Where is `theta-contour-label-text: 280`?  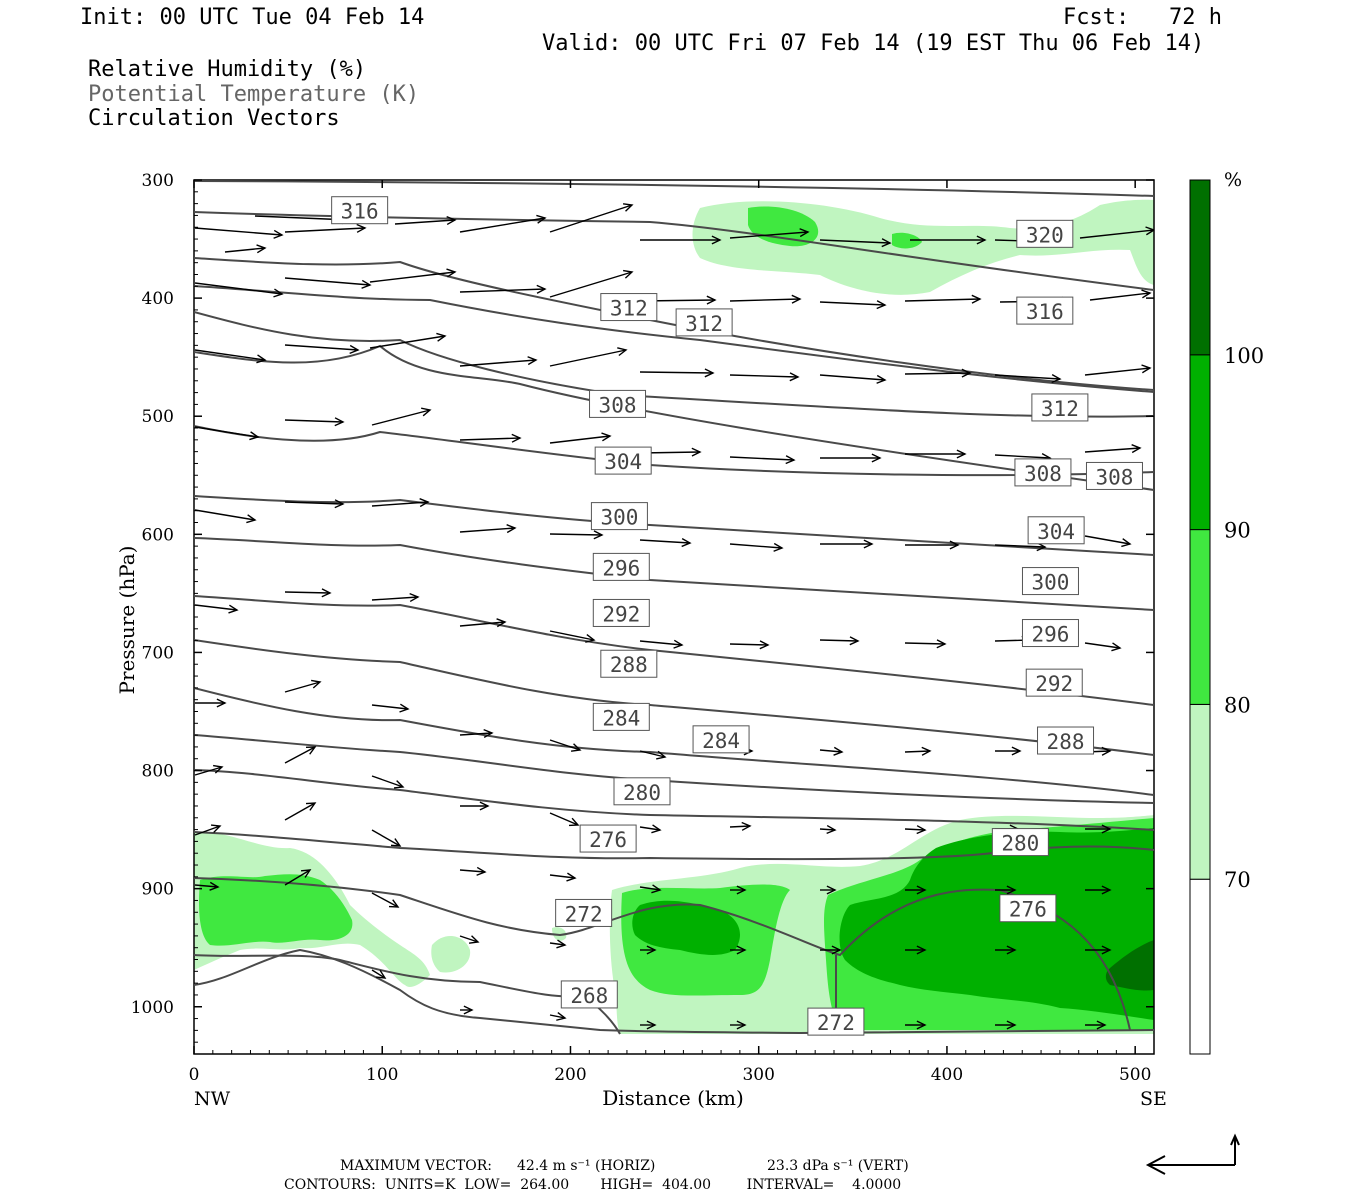
theta-contour-label-text: 280 is located at coordinates (642, 793).